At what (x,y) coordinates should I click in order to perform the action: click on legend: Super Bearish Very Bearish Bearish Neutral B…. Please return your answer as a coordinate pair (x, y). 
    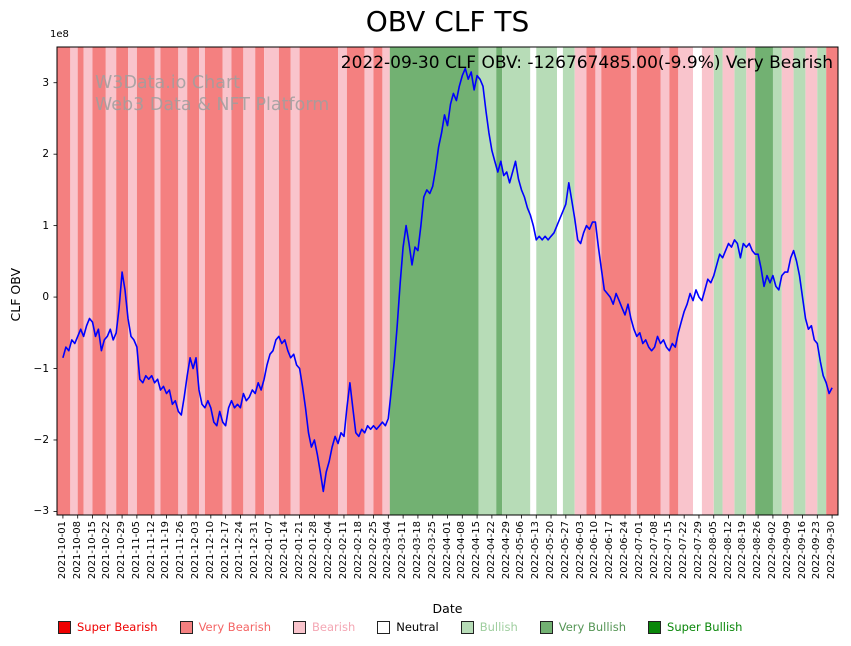
    Looking at the image, I should click on (400, 627).